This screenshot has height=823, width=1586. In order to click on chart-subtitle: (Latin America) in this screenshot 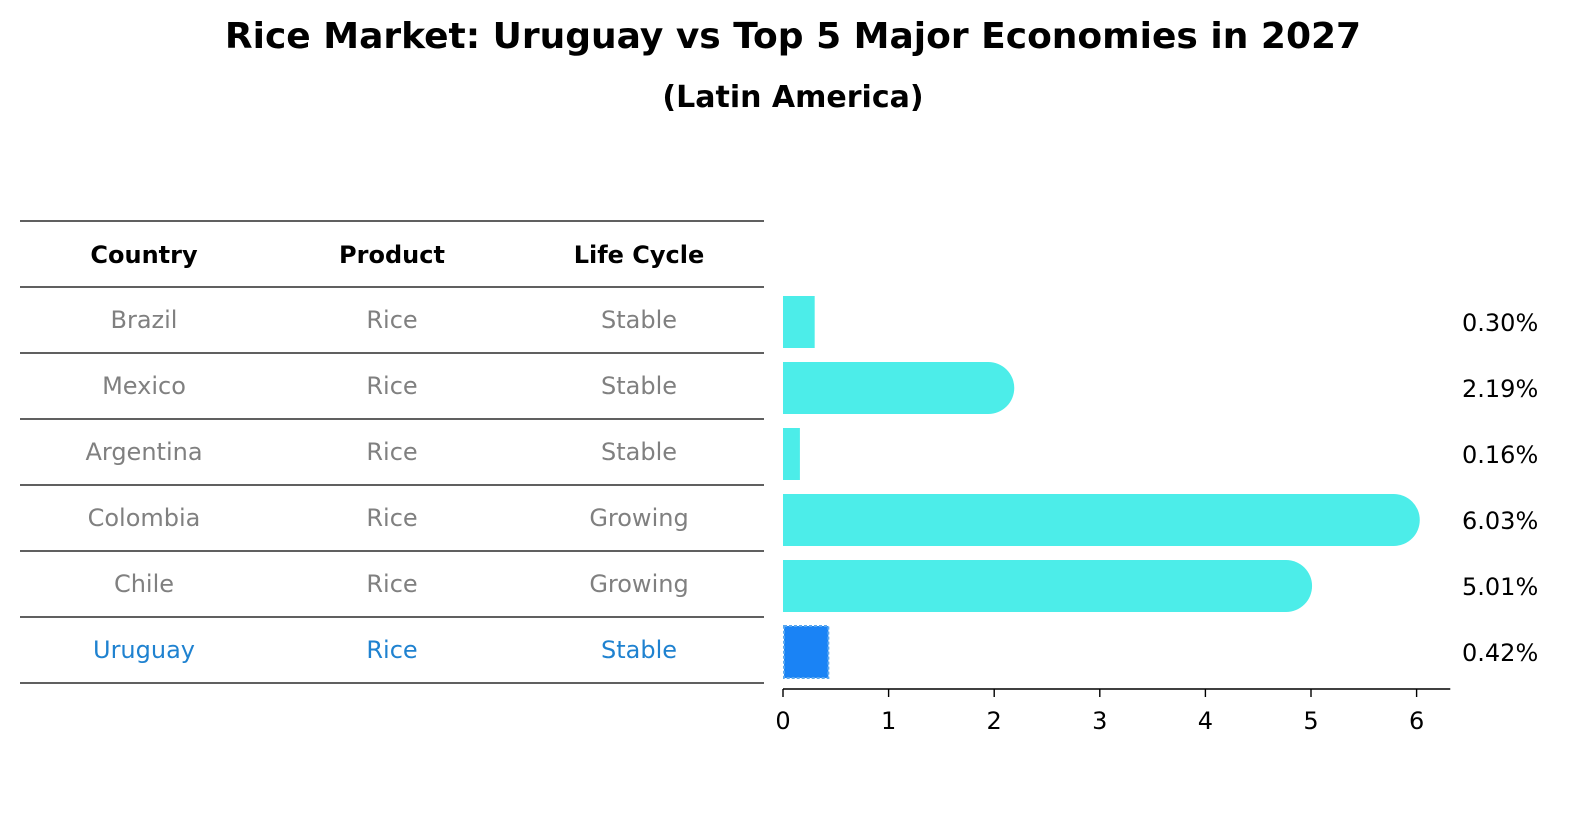, I will do `click(793, 97)`.